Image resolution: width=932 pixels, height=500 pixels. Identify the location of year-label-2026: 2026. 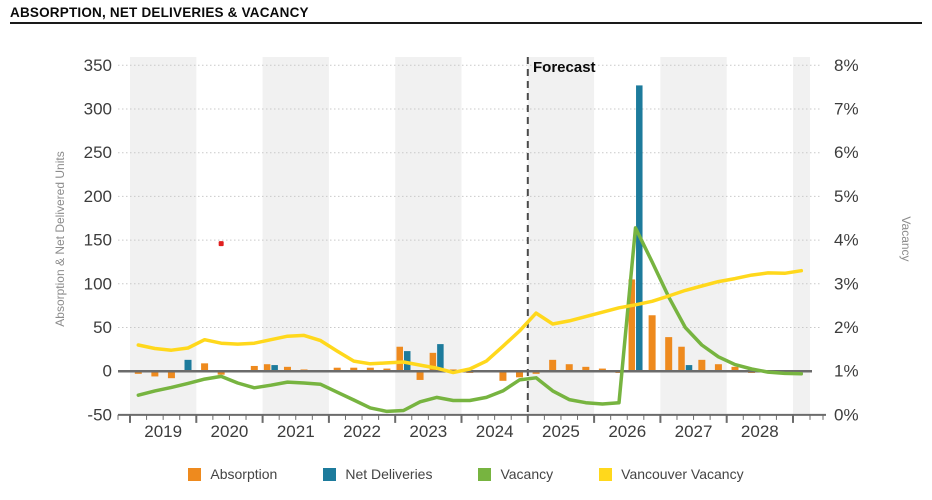
(627, 431).